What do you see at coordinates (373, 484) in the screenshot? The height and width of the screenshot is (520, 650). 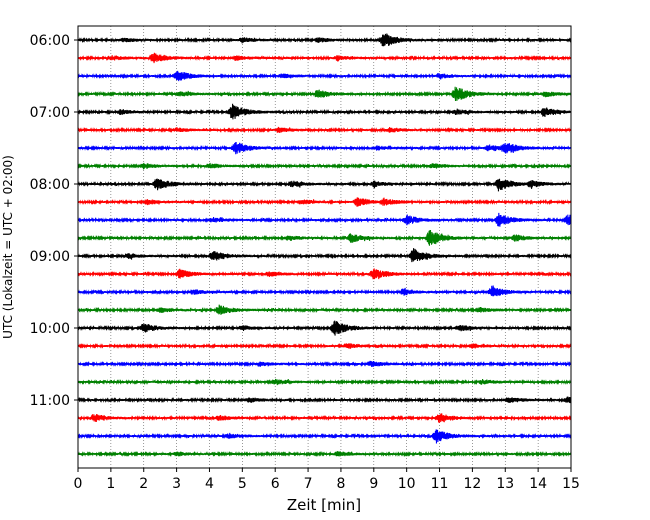 I see `x-tick-label: 9` at bounding box center [373, 484].